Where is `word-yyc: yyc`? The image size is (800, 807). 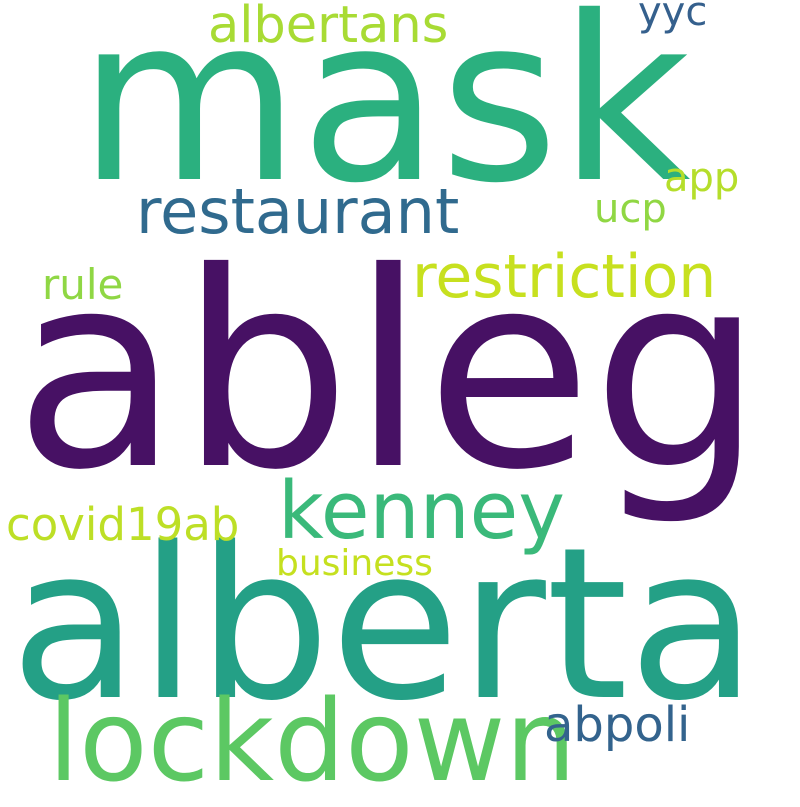
word-yyc: yyc is located at coordinates (673, 17).